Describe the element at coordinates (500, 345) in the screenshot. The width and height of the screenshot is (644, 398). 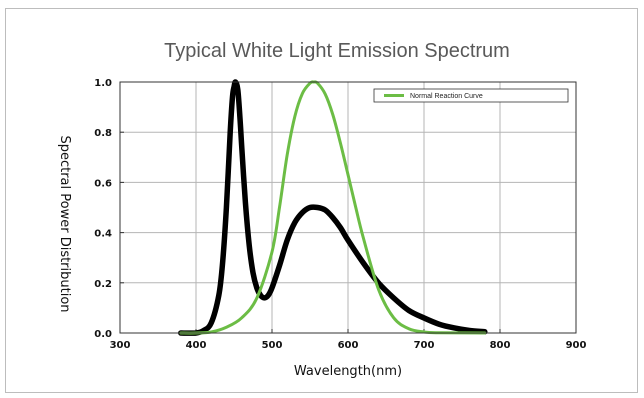
I see `x-tick-label: 800` at that location.